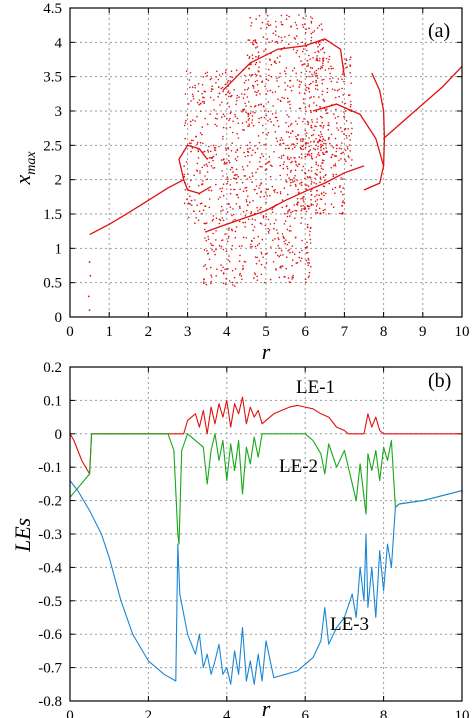 This screenshot has height=718, width=474. Describe the element at coordinates (423, 332) in the screenshot. I see `panel-a-xtick-label: 9` at that location.